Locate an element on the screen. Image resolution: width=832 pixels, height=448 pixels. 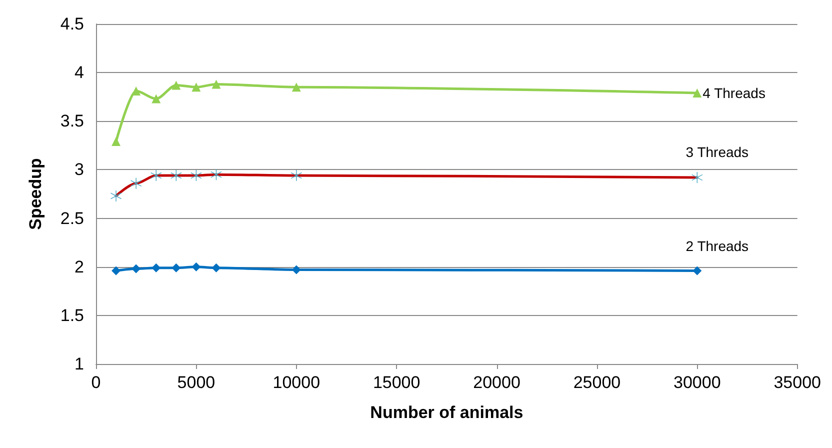
series-label: 2 Threads is located at coordinates (717, 246).